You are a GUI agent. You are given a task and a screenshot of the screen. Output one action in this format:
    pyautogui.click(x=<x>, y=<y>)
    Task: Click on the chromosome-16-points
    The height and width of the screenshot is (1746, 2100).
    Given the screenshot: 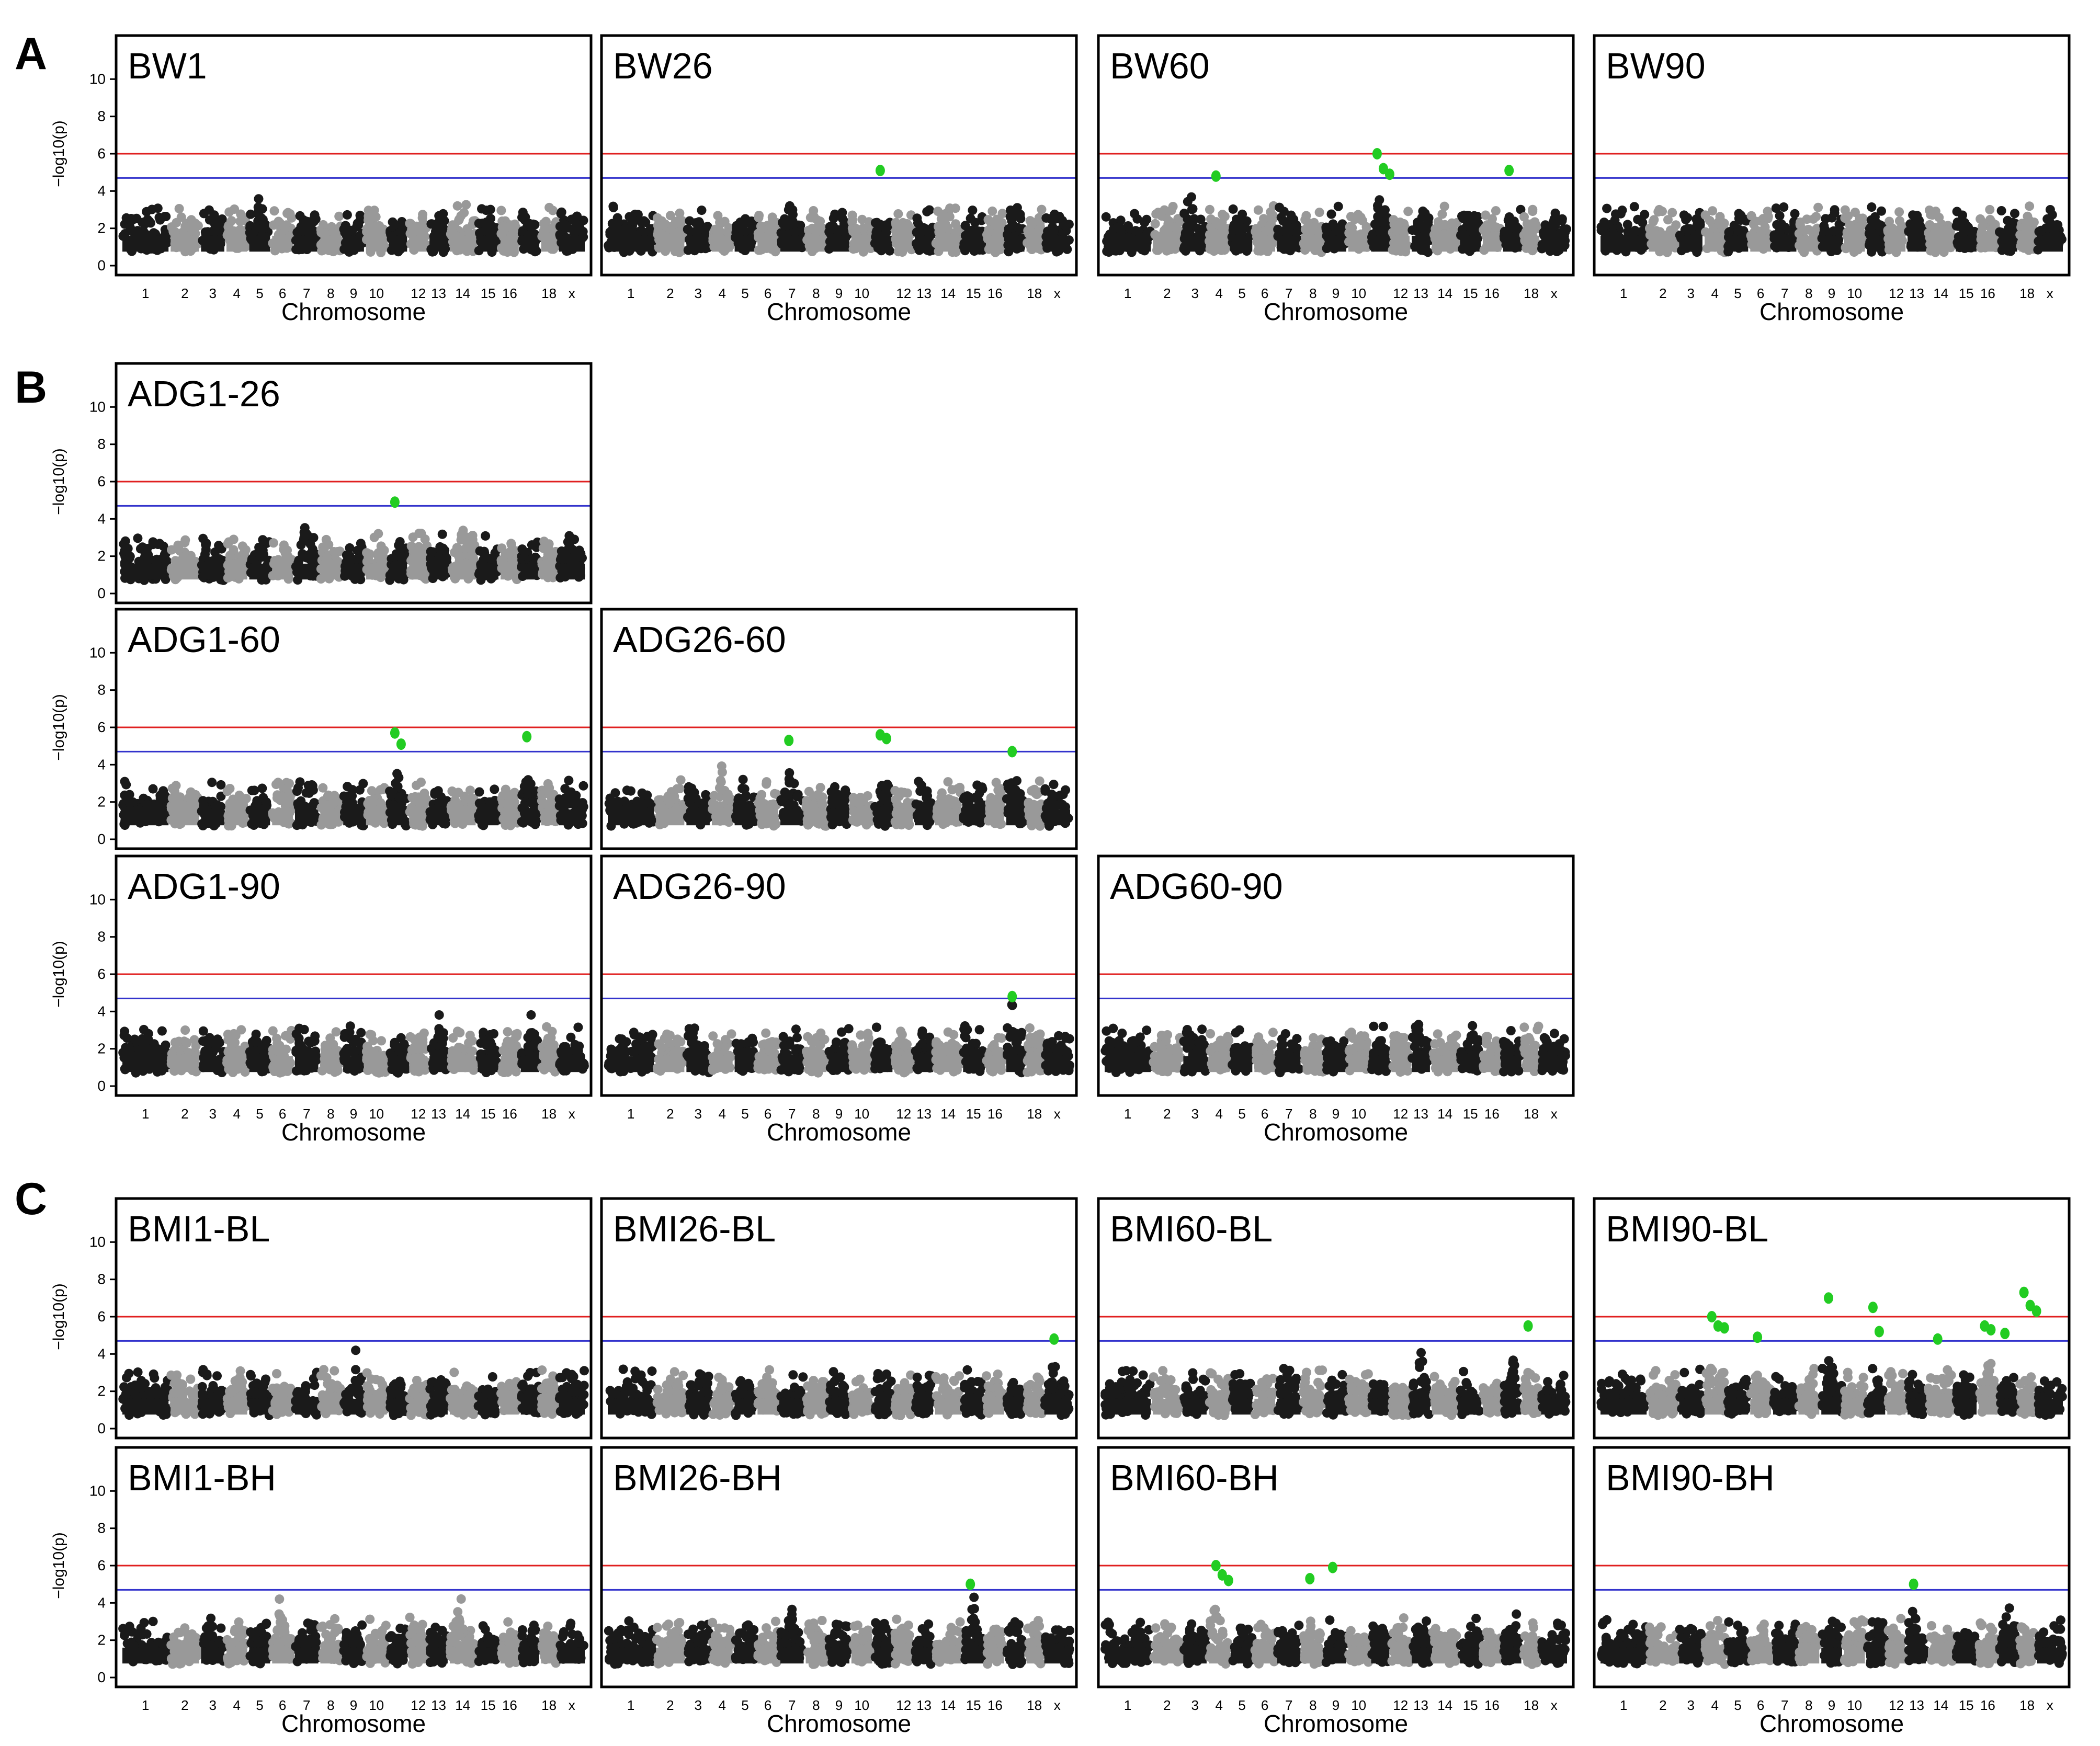 What is the action you would take?
    pyautogui.click(x=509, y=232)
    